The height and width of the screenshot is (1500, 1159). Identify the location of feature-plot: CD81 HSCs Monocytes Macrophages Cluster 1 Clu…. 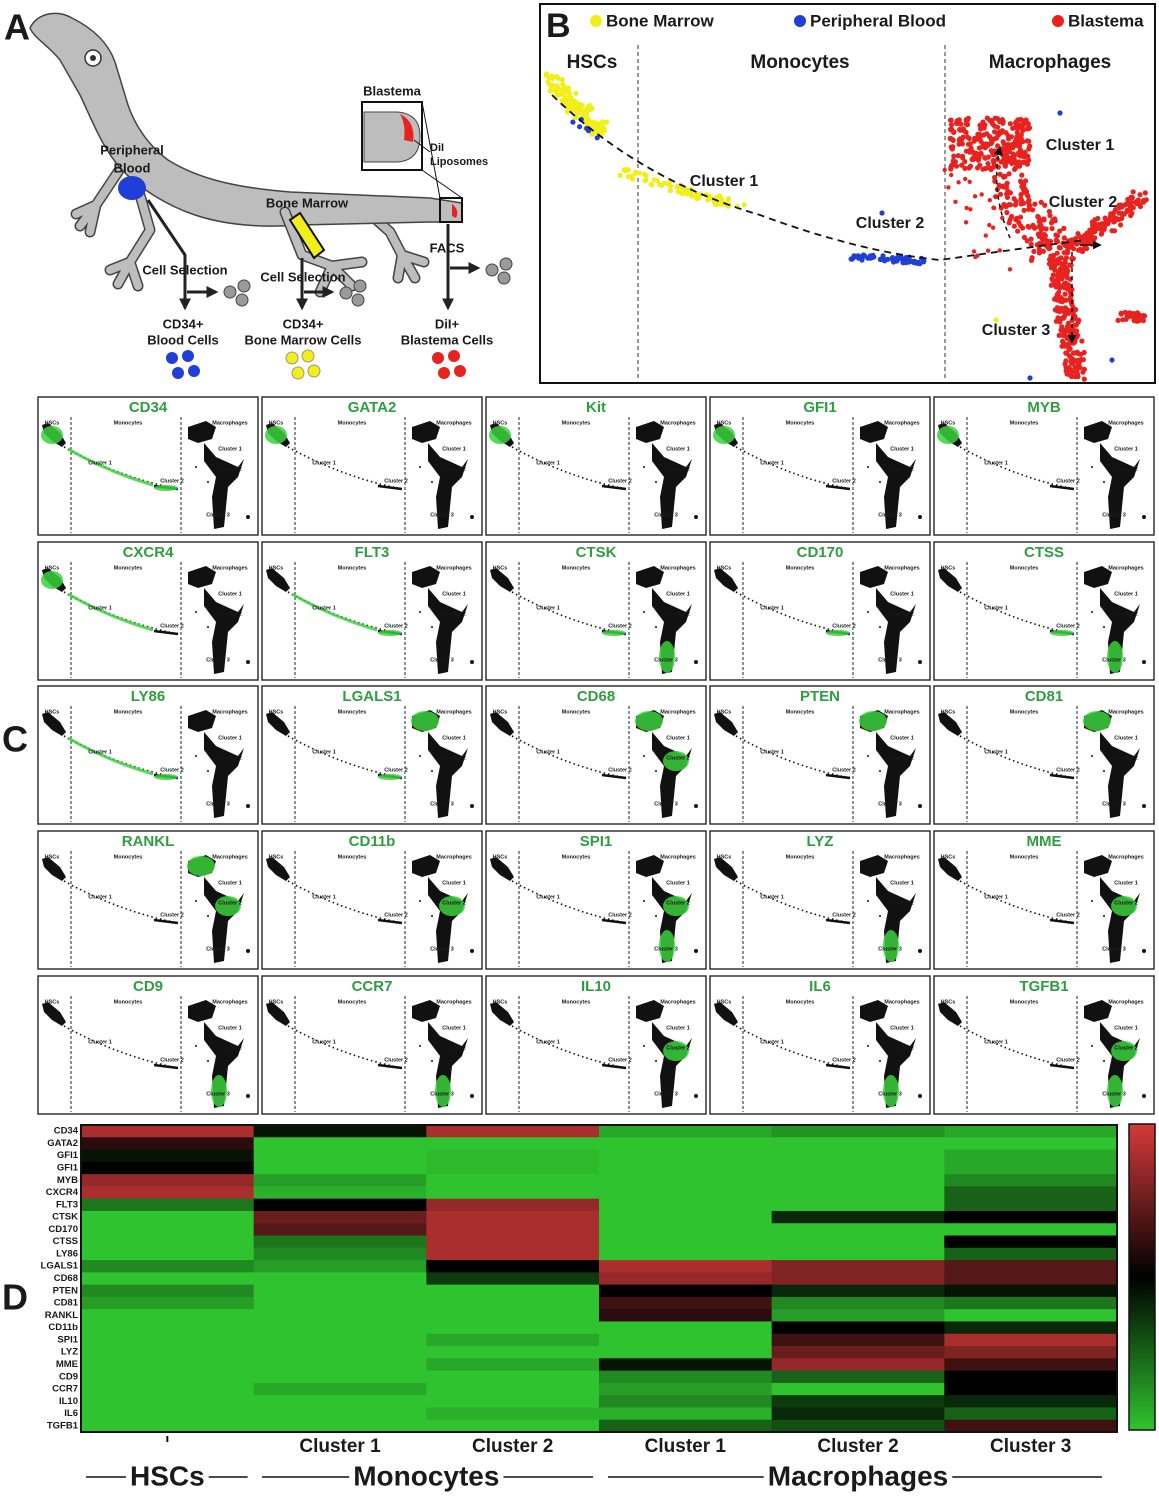
(1044, 755).